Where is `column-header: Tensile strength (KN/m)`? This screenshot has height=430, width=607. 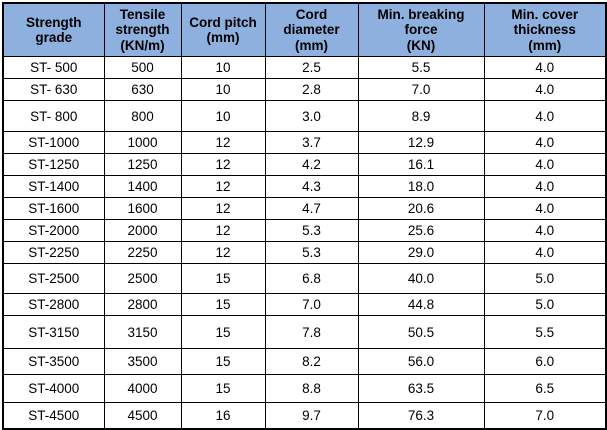
column-header: Tensile strength (KN/m) is located at coordinates (142, 29).